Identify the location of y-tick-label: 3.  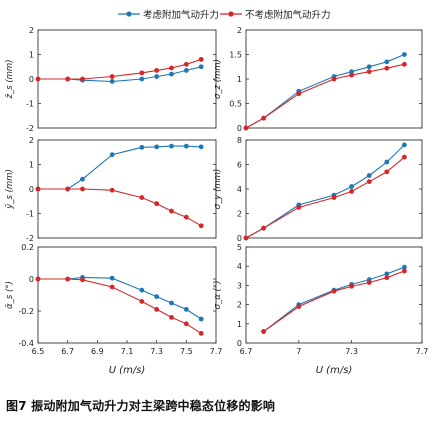
(239, 285).